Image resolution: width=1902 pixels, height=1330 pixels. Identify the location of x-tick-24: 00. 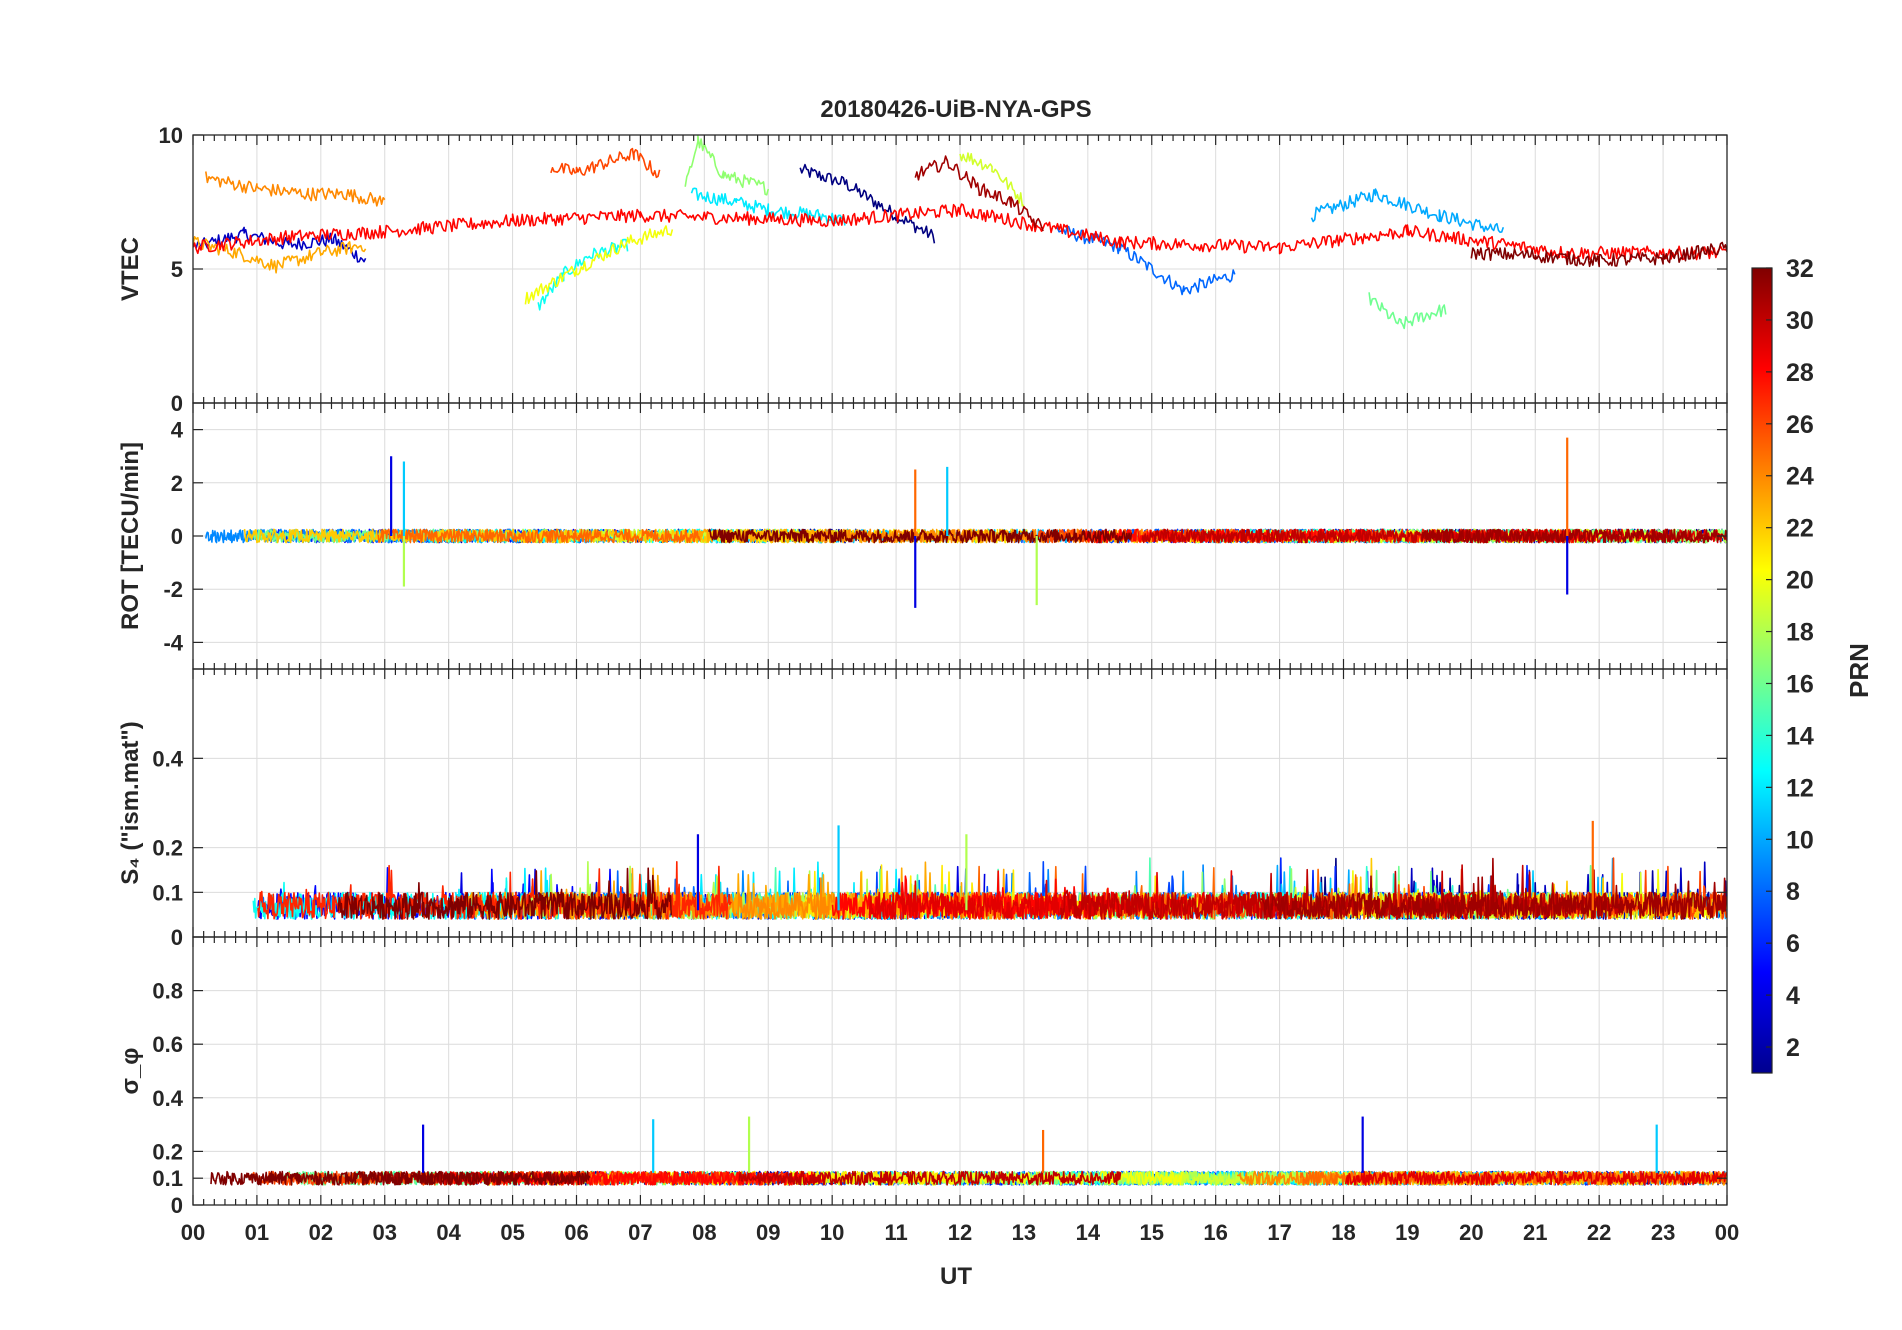
(1727, 1232).